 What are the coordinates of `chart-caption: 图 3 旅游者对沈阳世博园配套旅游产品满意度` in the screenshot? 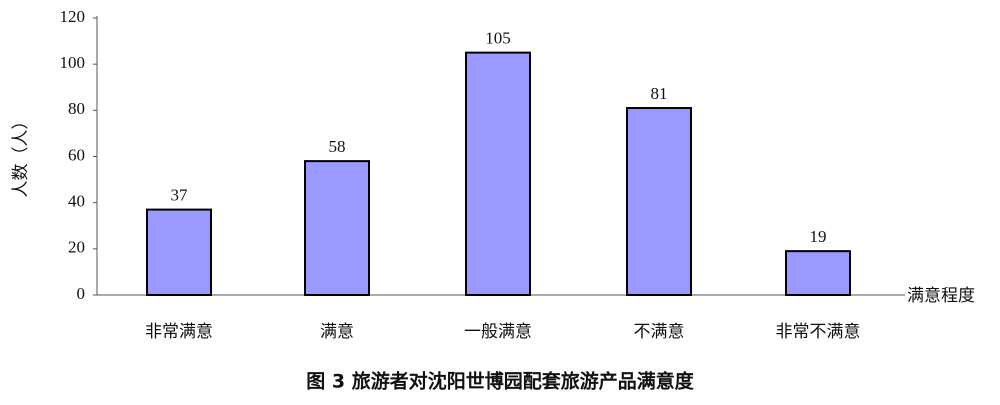 It's located at (500, 381).